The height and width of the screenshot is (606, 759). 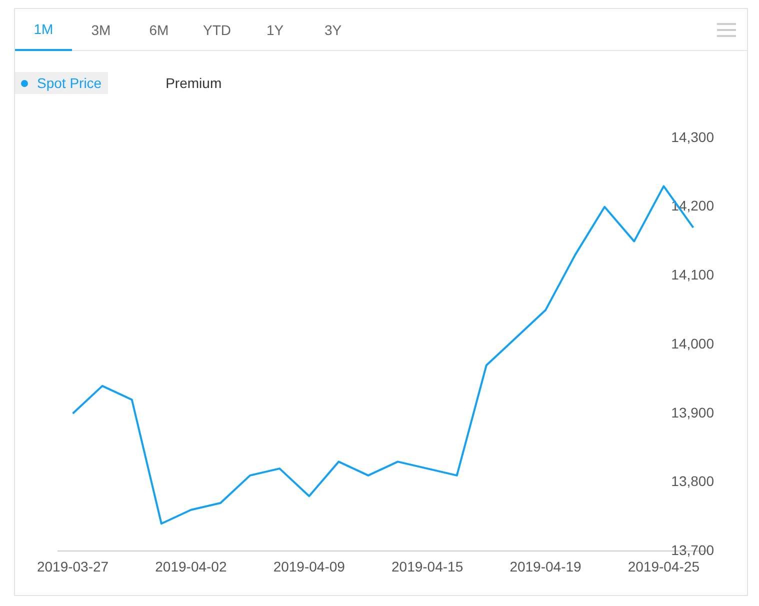 What do you see at coordinates (692, 343) in the screenshot?
I see `y-tick-label: 14,000` at bounding box center [692, 343].